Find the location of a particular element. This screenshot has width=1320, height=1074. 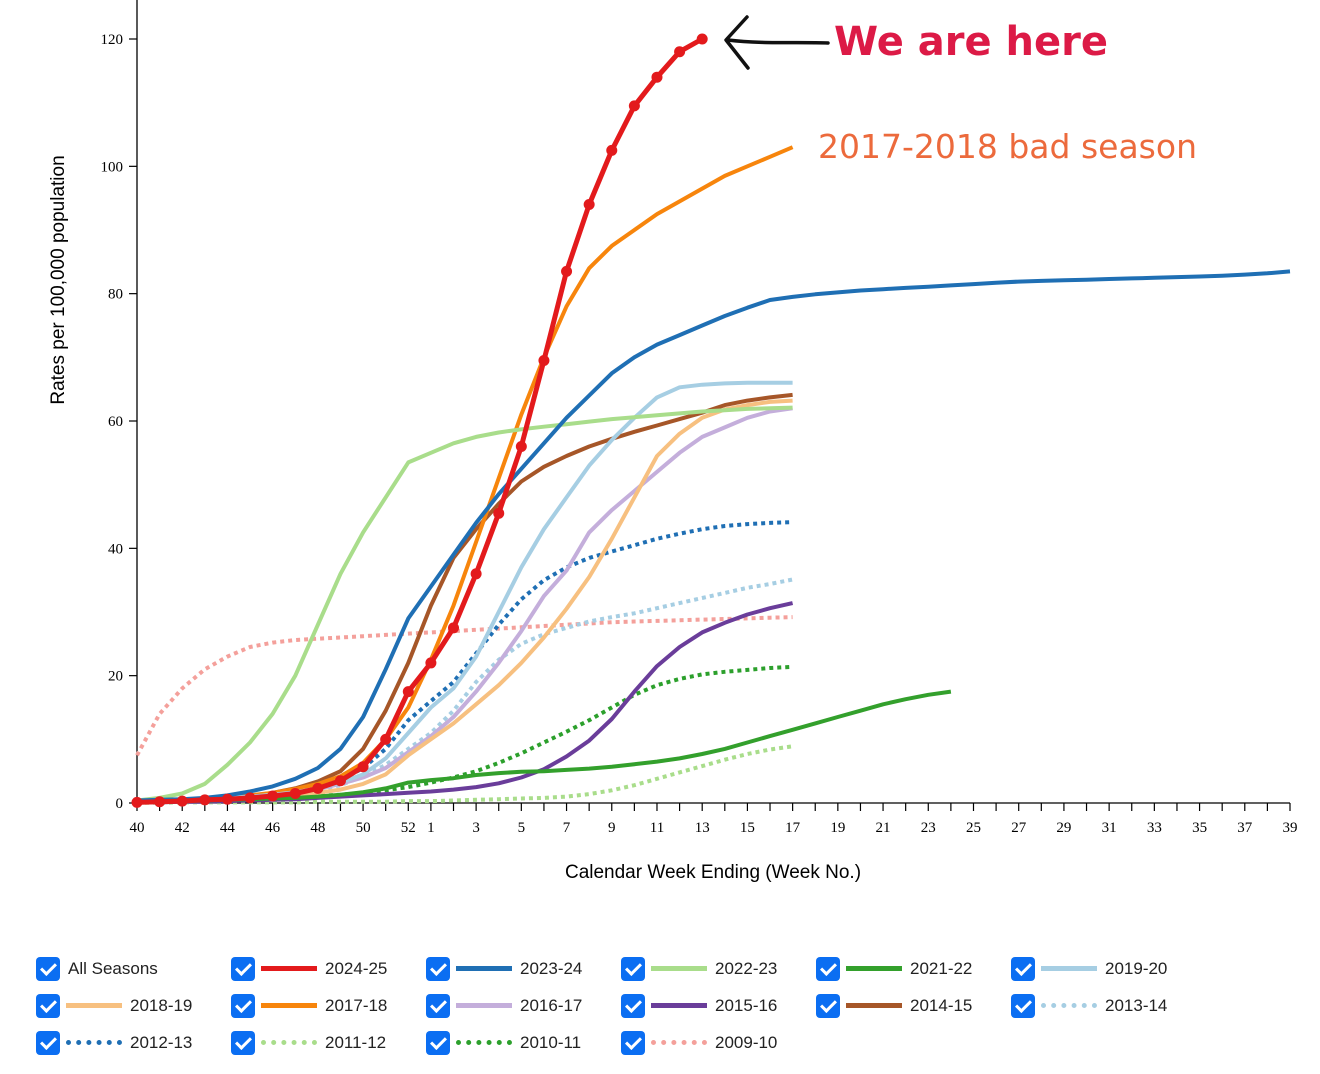

legend-label: 2017-18 is located at coordinates (356, 1005).